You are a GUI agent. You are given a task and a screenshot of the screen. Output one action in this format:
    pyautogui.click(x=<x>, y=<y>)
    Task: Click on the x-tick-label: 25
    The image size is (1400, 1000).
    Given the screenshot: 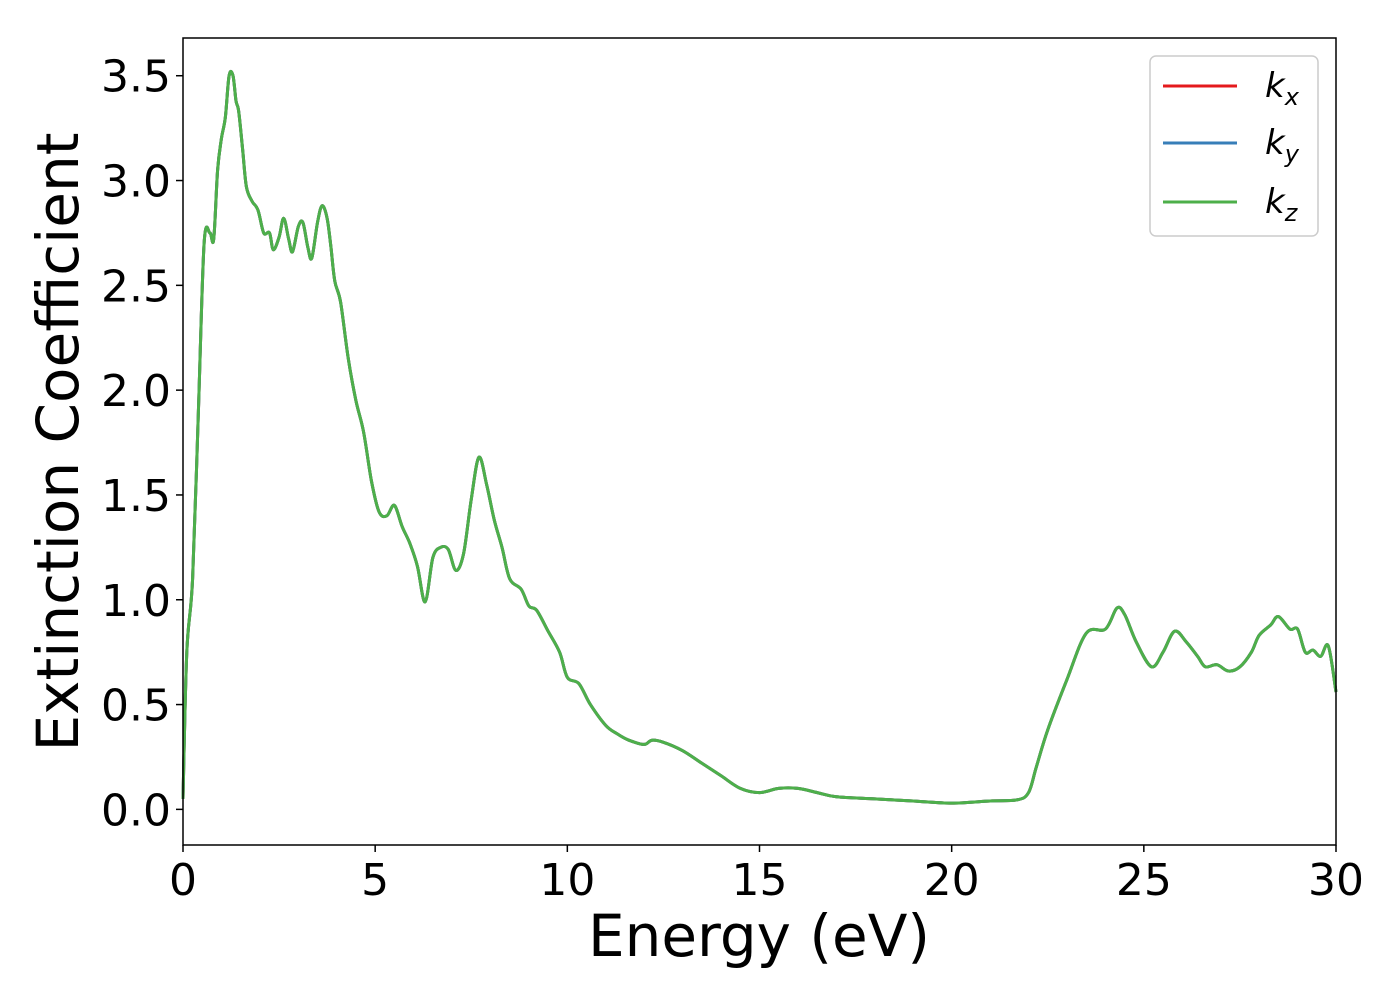 What is the action you would take?
    pyautogui.click(x=1144, y=880)
    